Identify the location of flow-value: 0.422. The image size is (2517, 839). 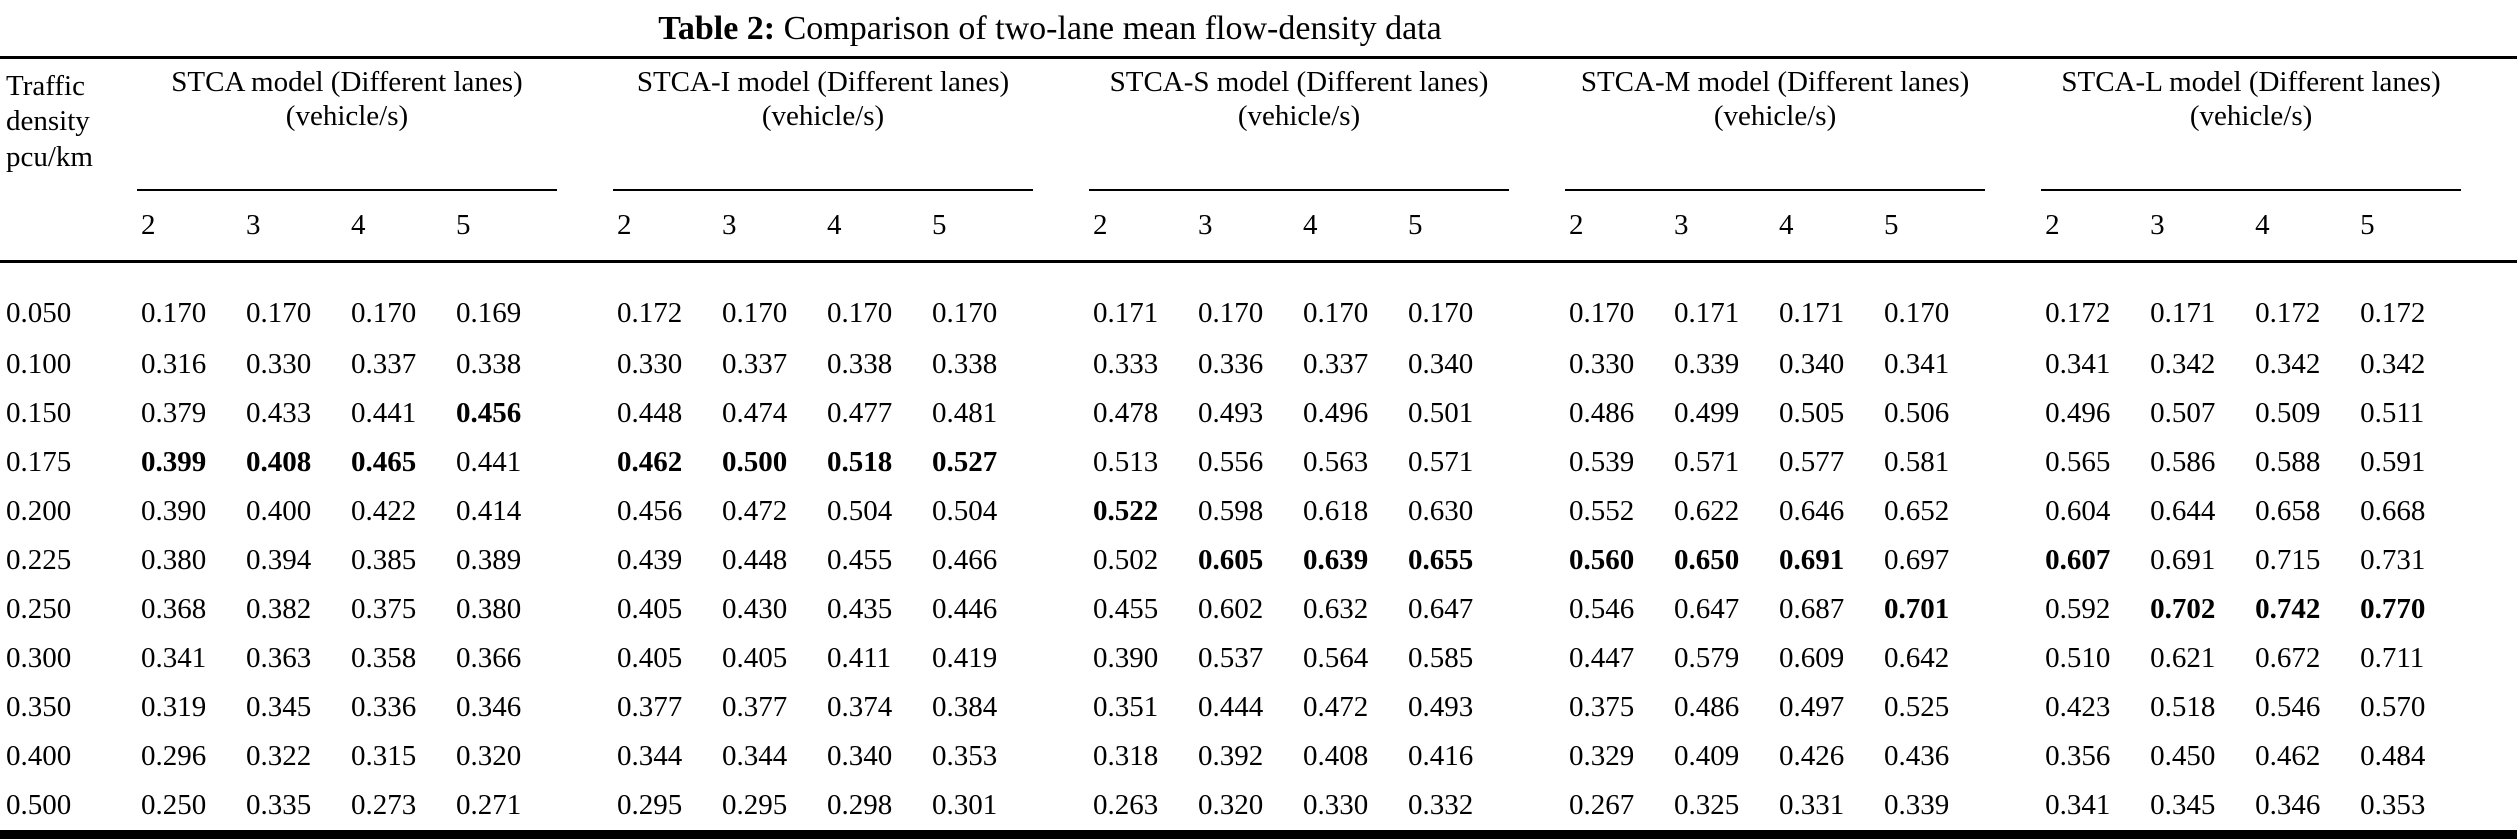
(384, 511).